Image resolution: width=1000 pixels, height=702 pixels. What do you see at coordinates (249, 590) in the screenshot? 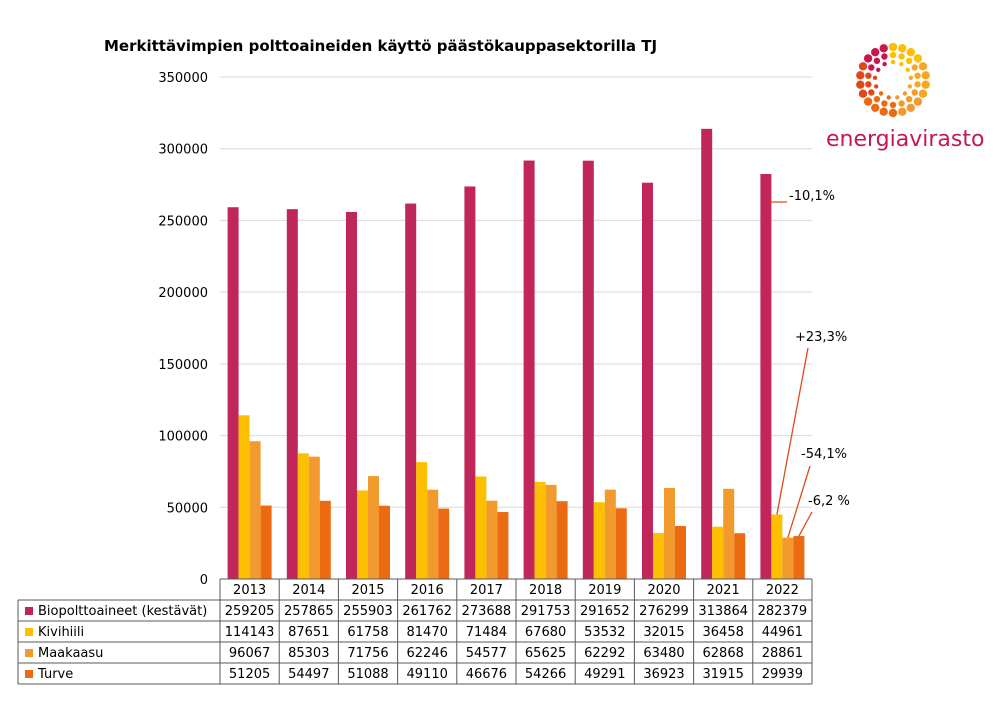
I see `x-tick-label: 2013` at bounding box center [249, 590].